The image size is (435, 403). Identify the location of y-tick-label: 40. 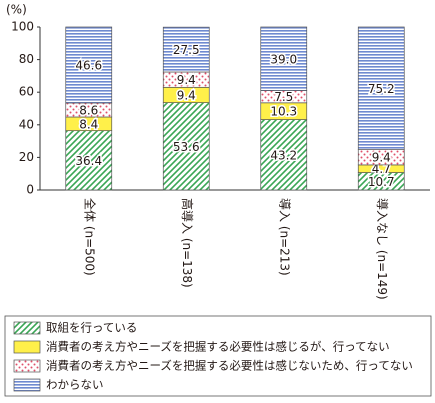
(26, 124).